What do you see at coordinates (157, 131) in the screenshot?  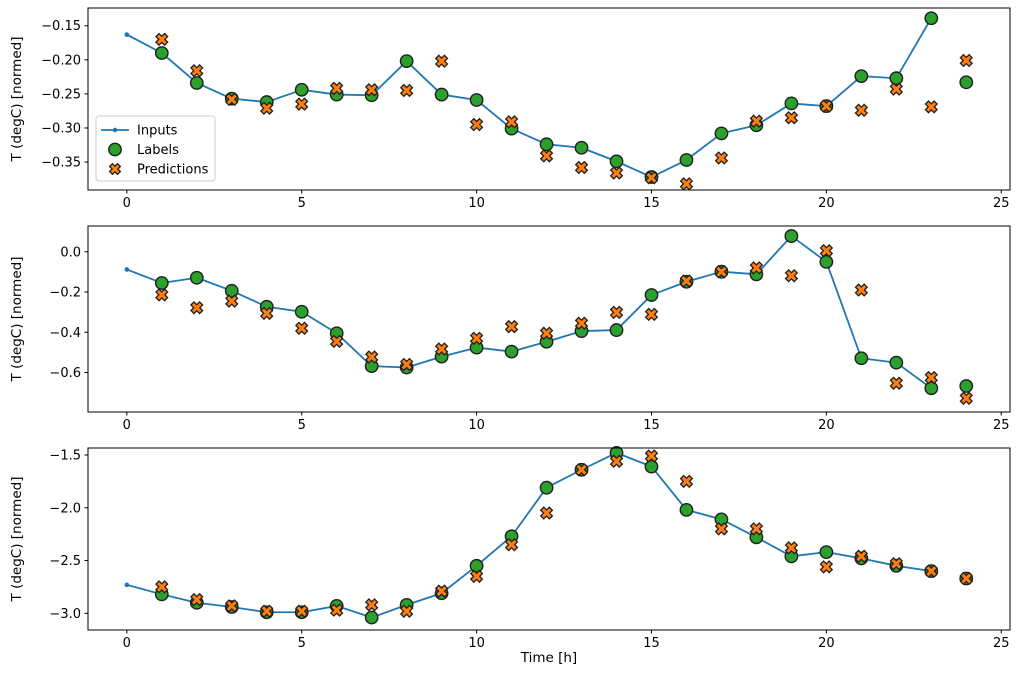 I see `legend-inputs-label: Inputs` at bounding box center [157, 131].